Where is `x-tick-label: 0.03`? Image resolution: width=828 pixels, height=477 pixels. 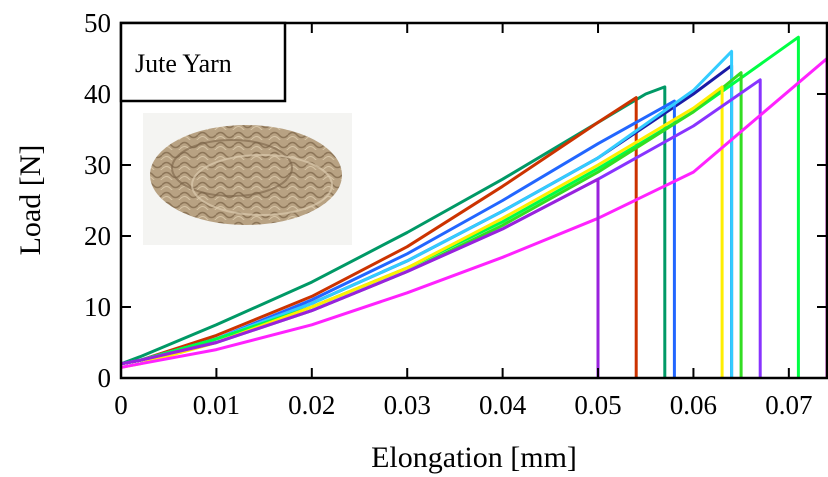
x-tick-label: 0.03 is located at coordinates (407, 405).